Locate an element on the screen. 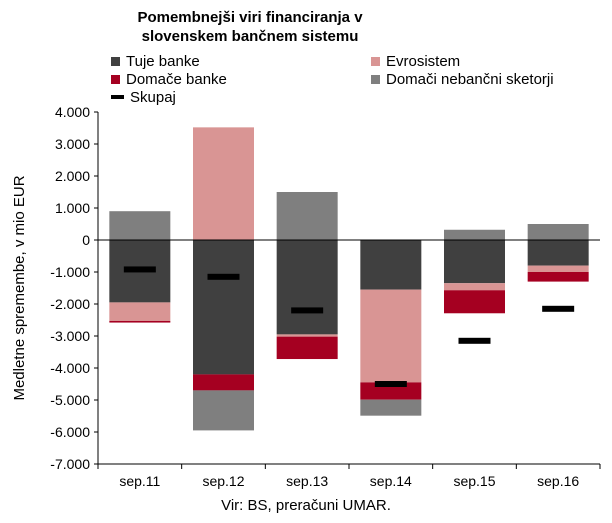 The height and width of the screenshot is (523, 612). bar-evrosistem-sep.14 is located at coordinates (391, 336).